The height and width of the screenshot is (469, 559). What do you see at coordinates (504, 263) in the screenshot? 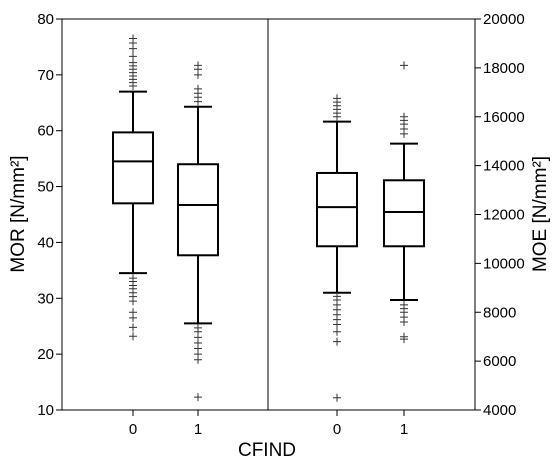
I see `y-tick-label-right: 10000` at bounding box center [504, 263].